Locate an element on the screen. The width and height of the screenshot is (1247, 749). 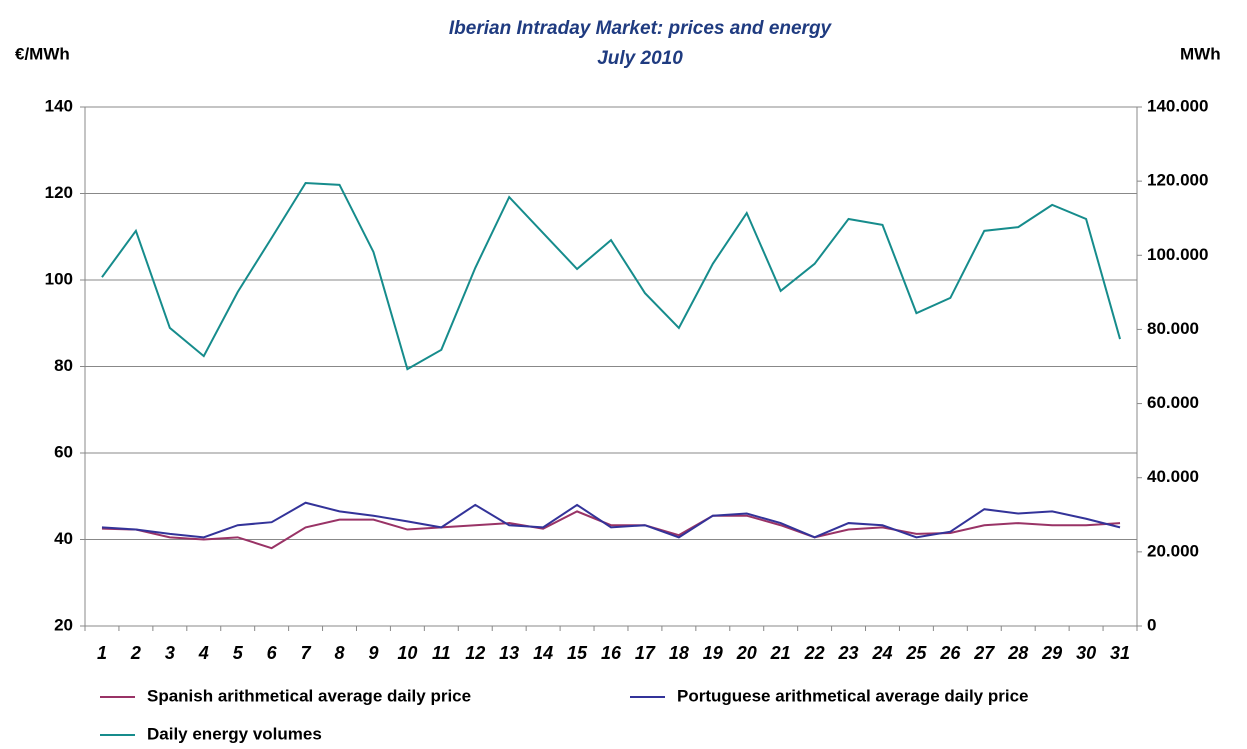
y-tick-label: 80 is located at coordinates (63, 365).